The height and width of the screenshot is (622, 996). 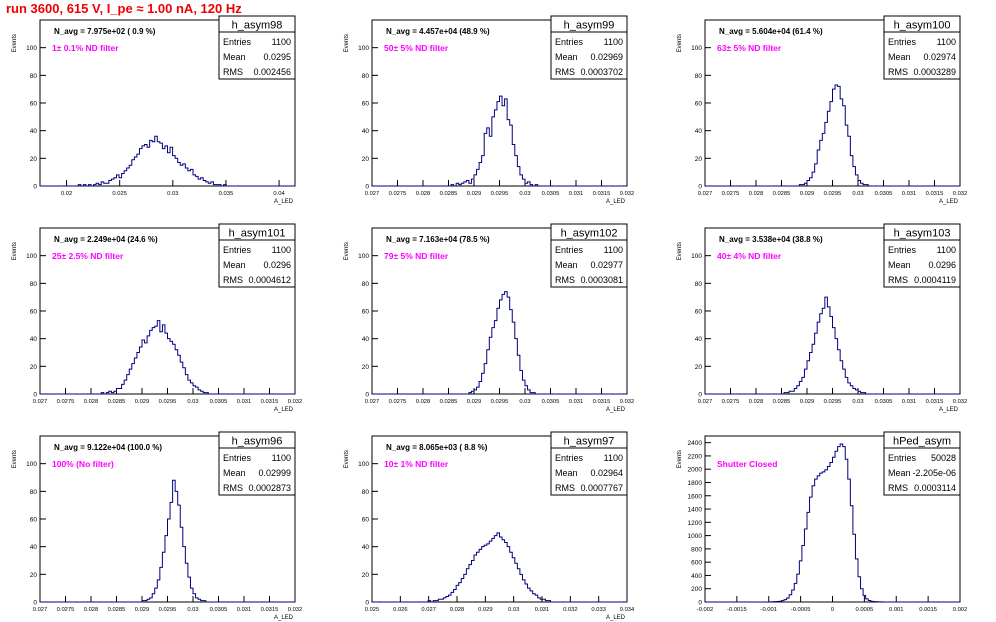 What do you see at coordinates (832, 610) in the screenshot?
I see `x-tick-label: 0` at bounding box center [832, 610].